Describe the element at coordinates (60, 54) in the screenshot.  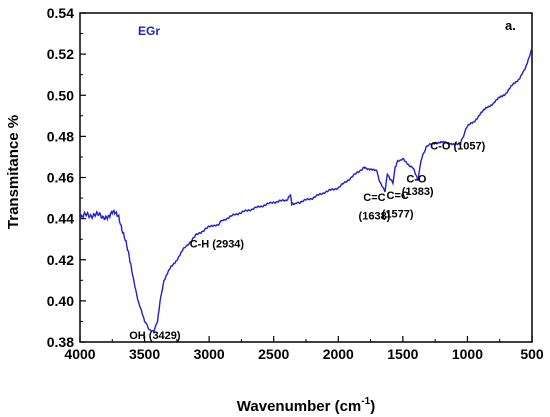
I see `y-tick-label: 0.52` at that location.